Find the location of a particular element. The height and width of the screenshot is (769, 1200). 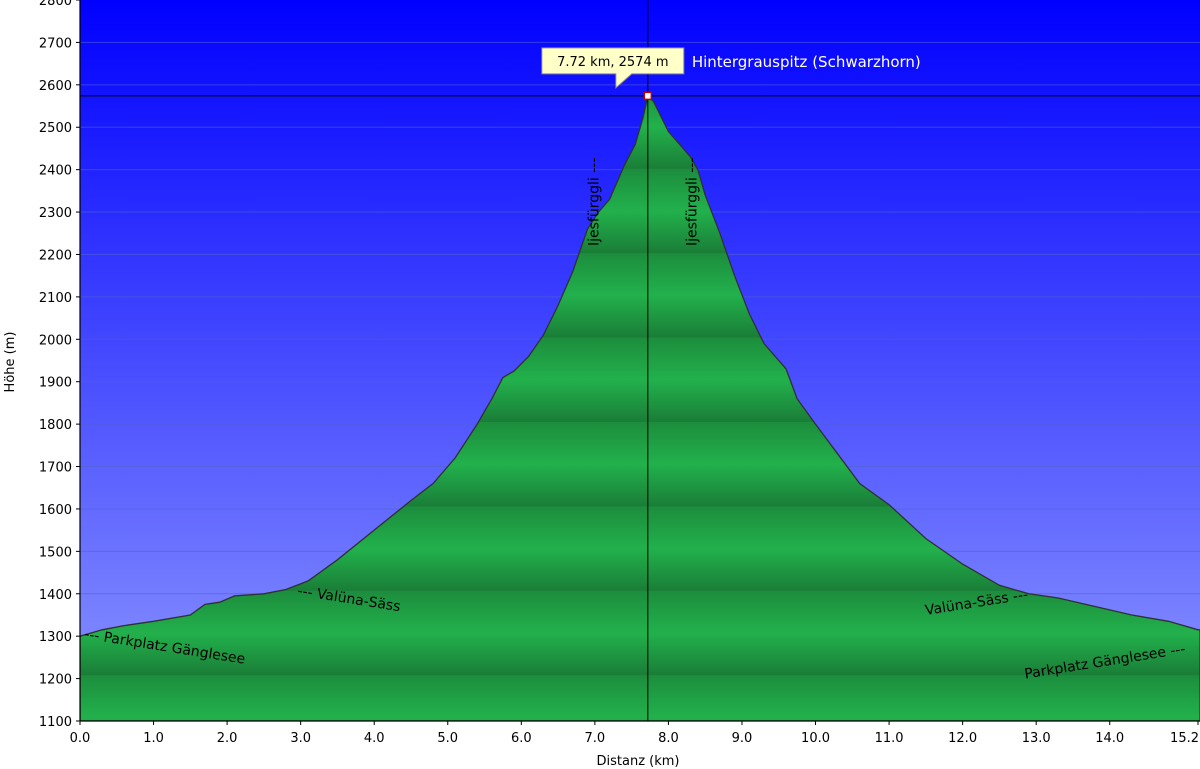

y-tick-label: 2300 is located at coordinates (55, 213).